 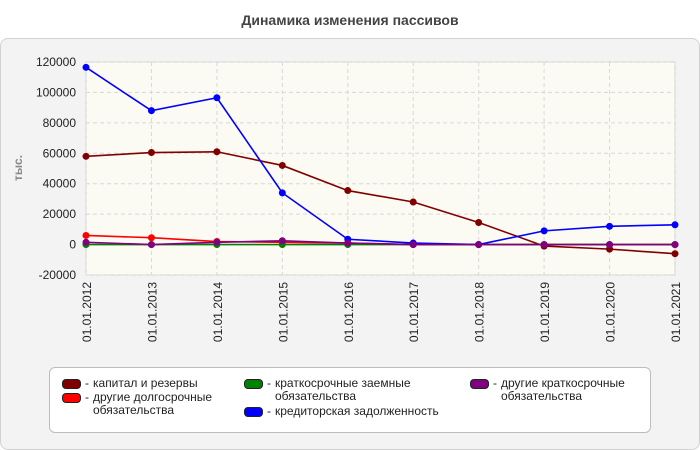 I want to click on x-tick-label: 01.01.2021, so click(x=676, y=312).